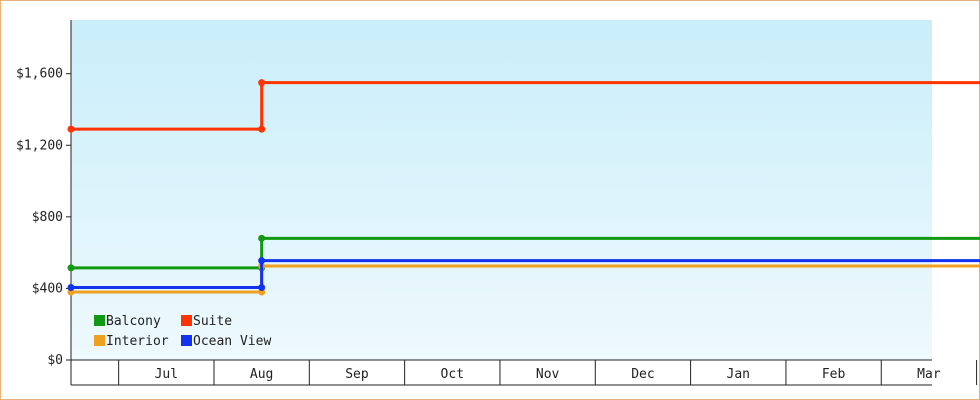 The height and width of the screenshot is (400, 980). Describe the element at coordinates (232, 341) in the screenshot. I see `legend-label-ocean-view: Ocean View` at that location.